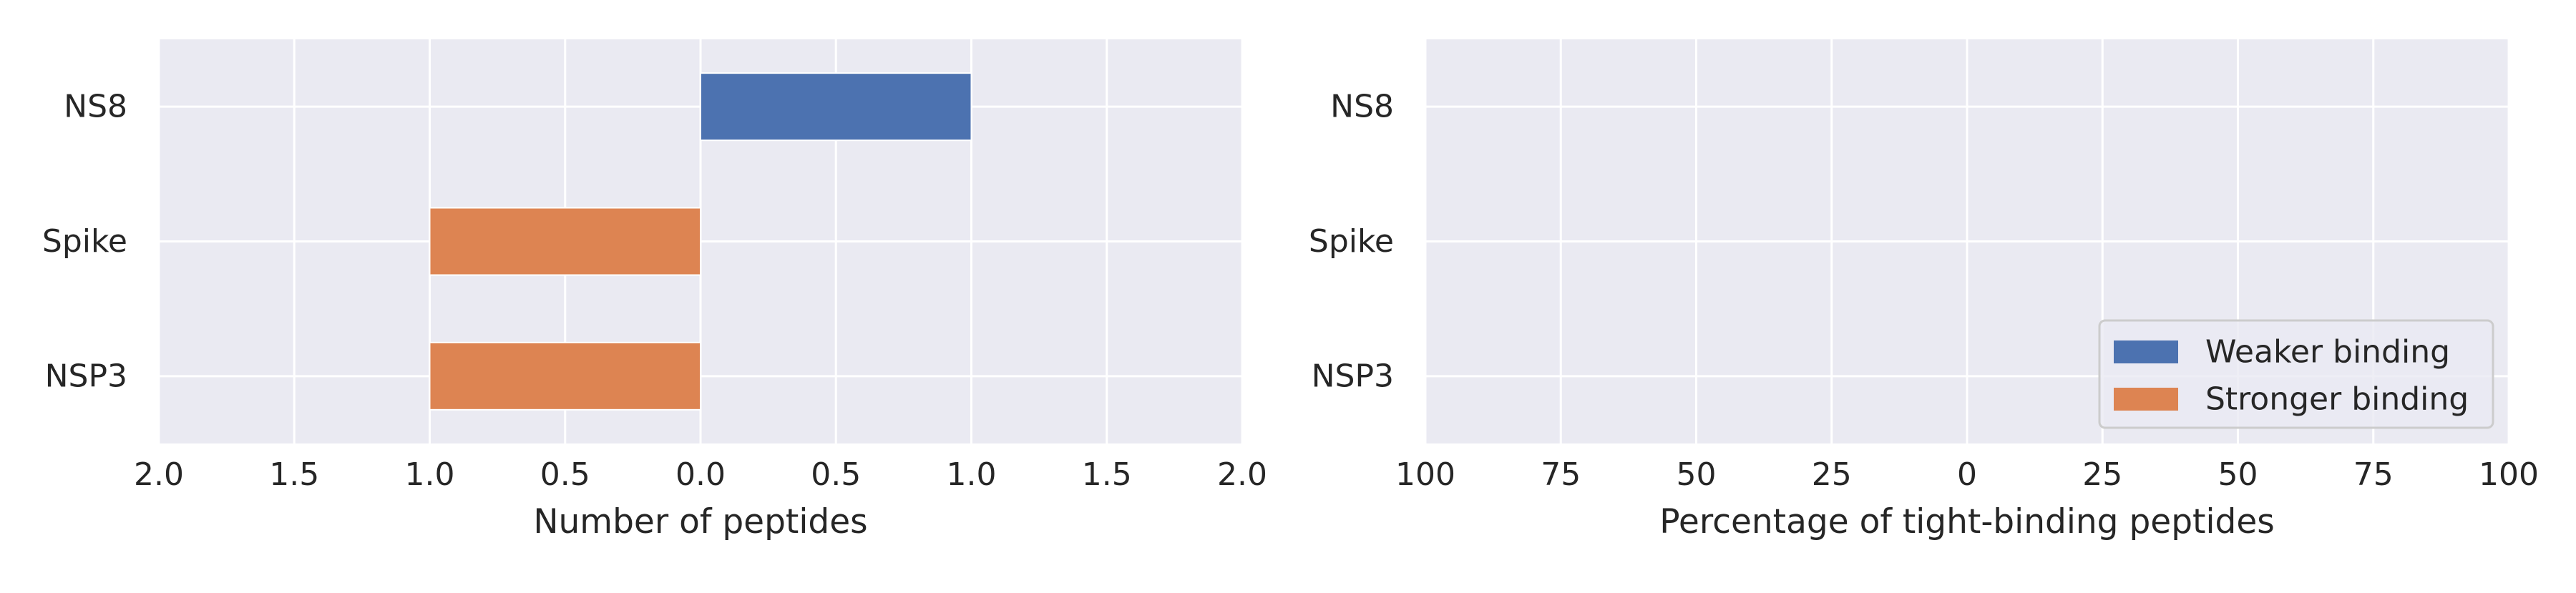 This screenshot has width=2576, height=593. What do you see at coordinates (2327, 352) in the screenshot?
I see `legend-label: Weaker binding` at bounding box center [2327, 352].